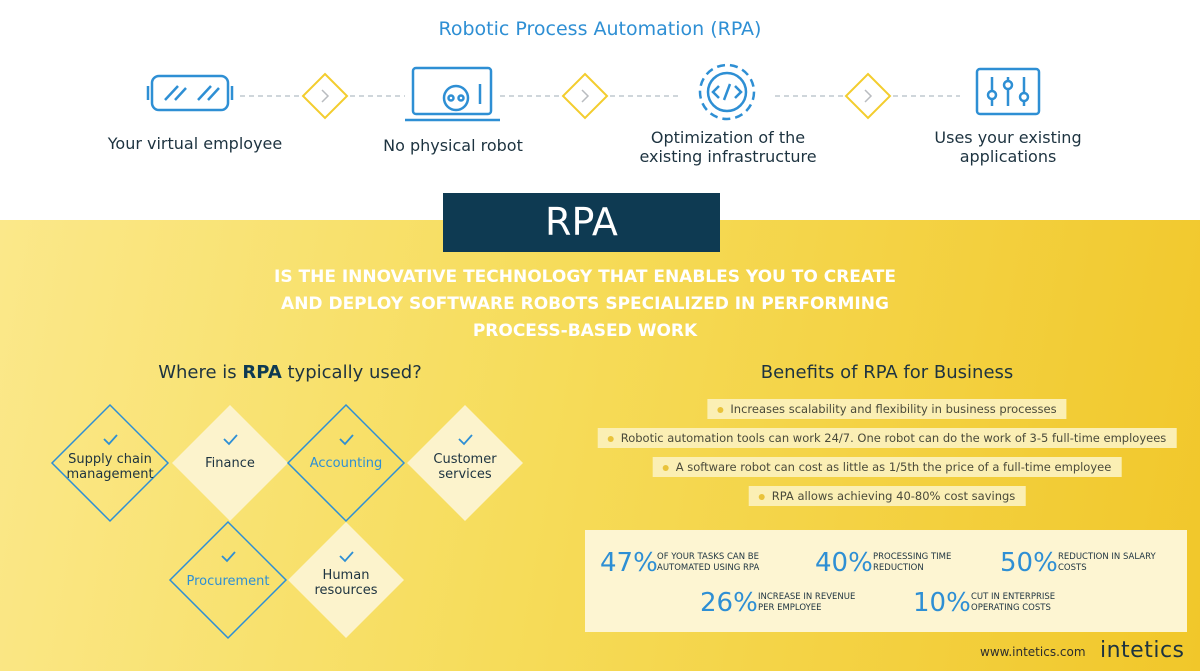 This screenshot has width=1200, height=671. Describe the element at coordinates (942, 603) in the screenshot. I see `stat-value: 10%` at that location.